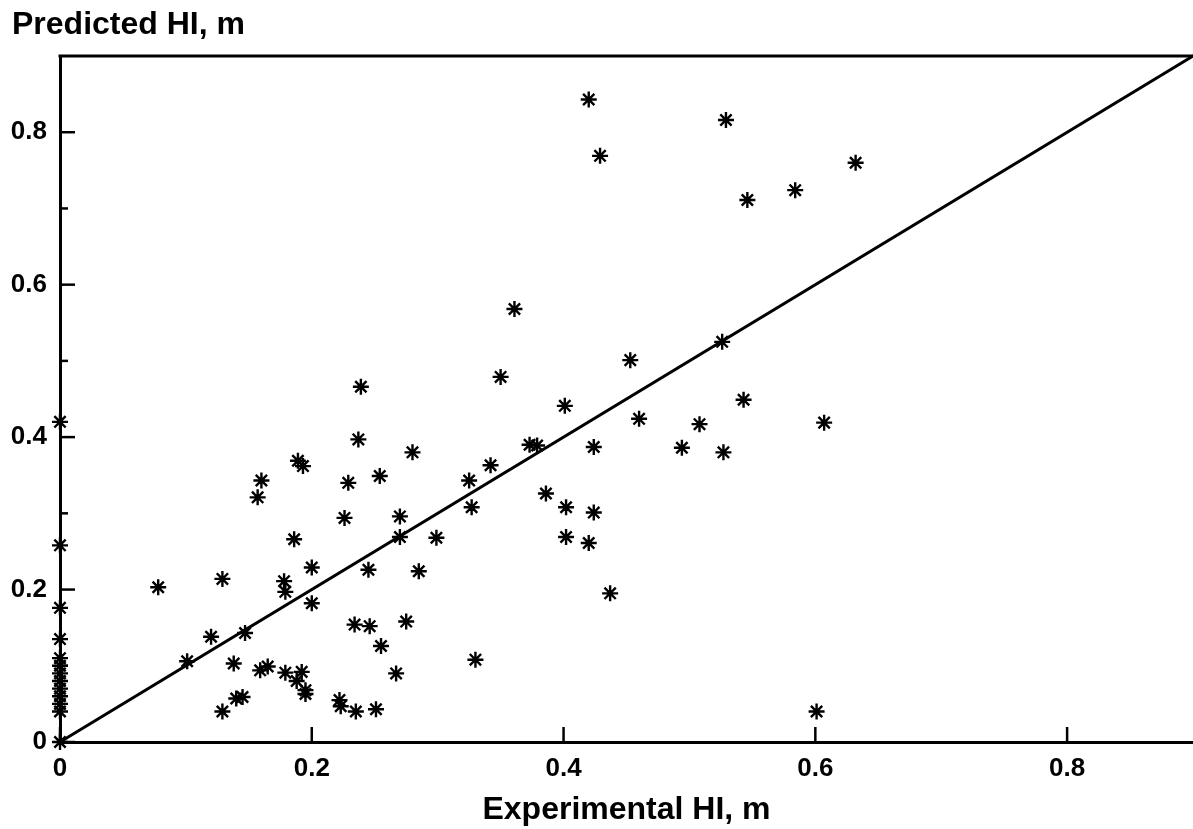 The image size is (1193, 829). I want to click on y-tick-label: 0, so click(39, 740).